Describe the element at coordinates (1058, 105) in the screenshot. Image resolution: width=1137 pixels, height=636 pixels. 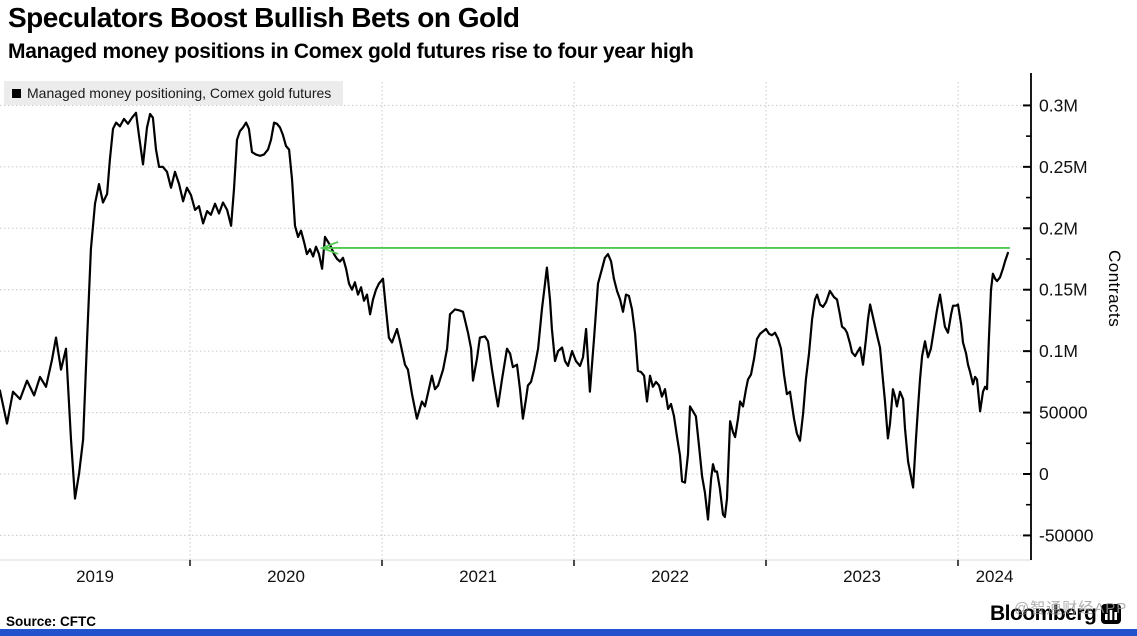
I see `y-tick-label: 0.3M` at that location.